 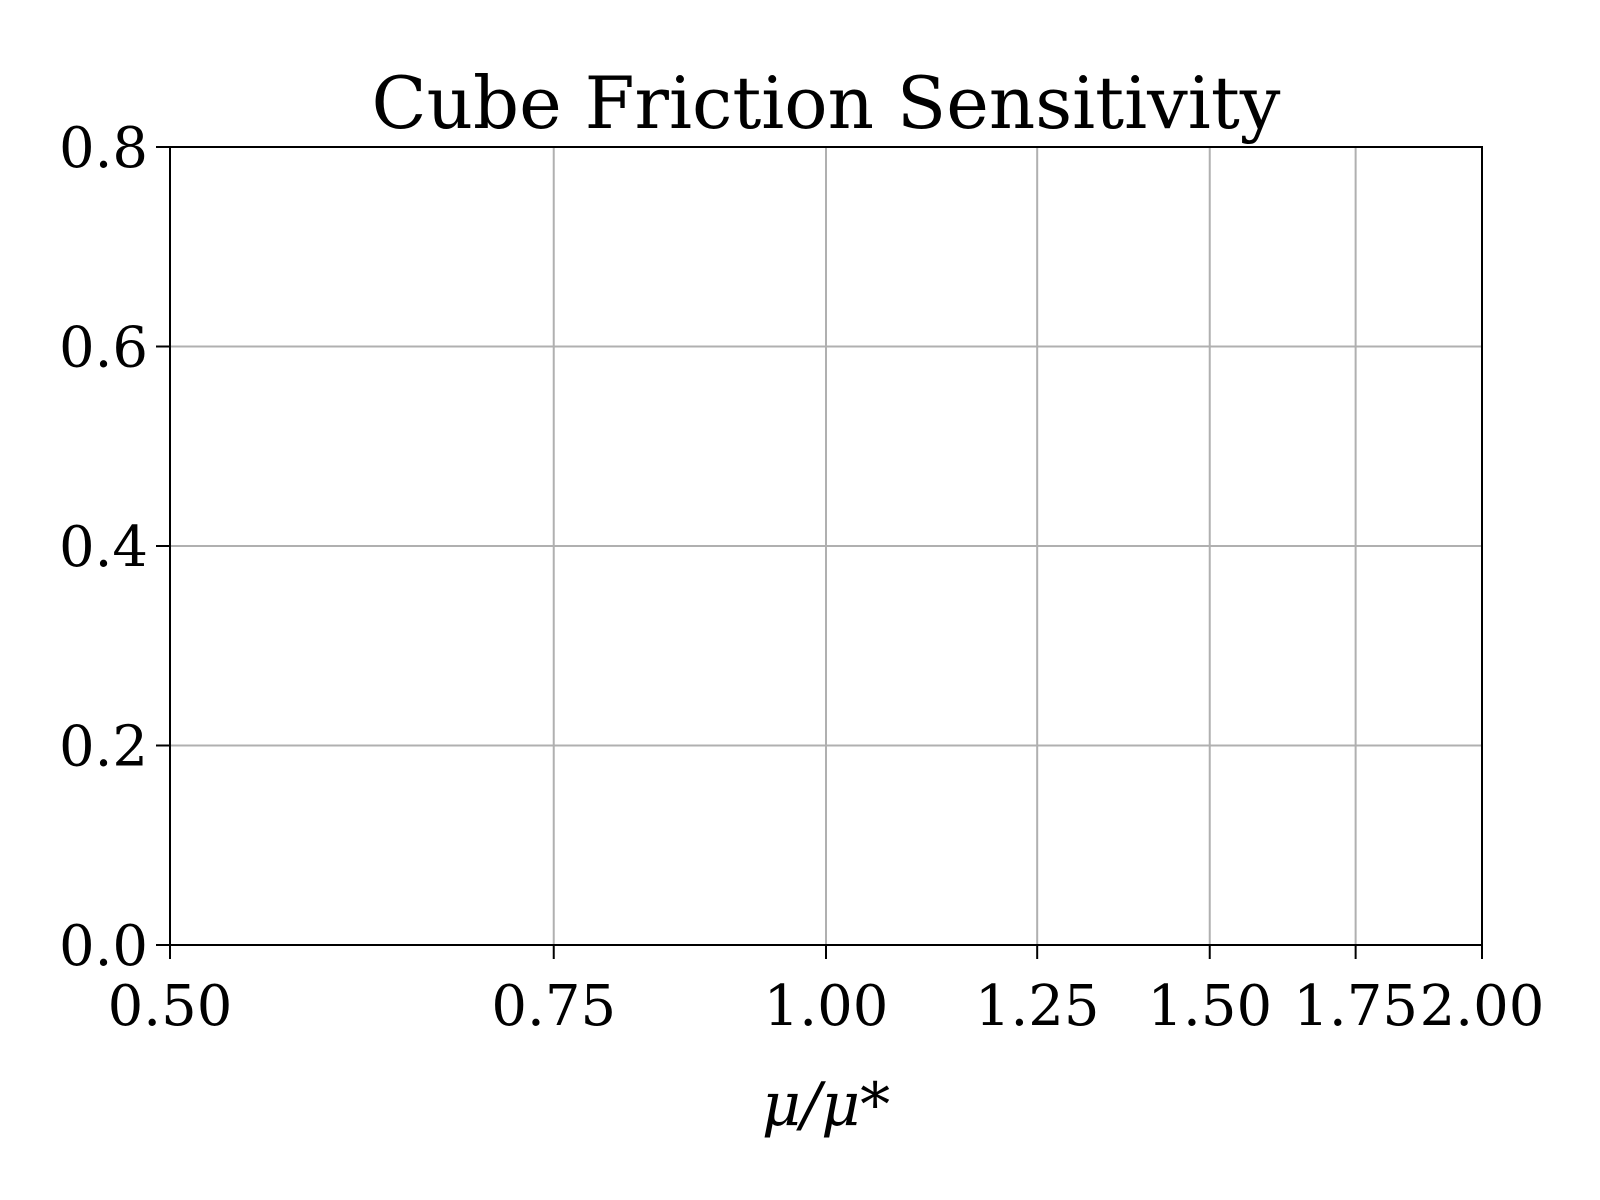 I want to click on x-axis: 0.50 0.75 1.00 1.25 1.50 1.75 2.00, so click(x=826, y=992).